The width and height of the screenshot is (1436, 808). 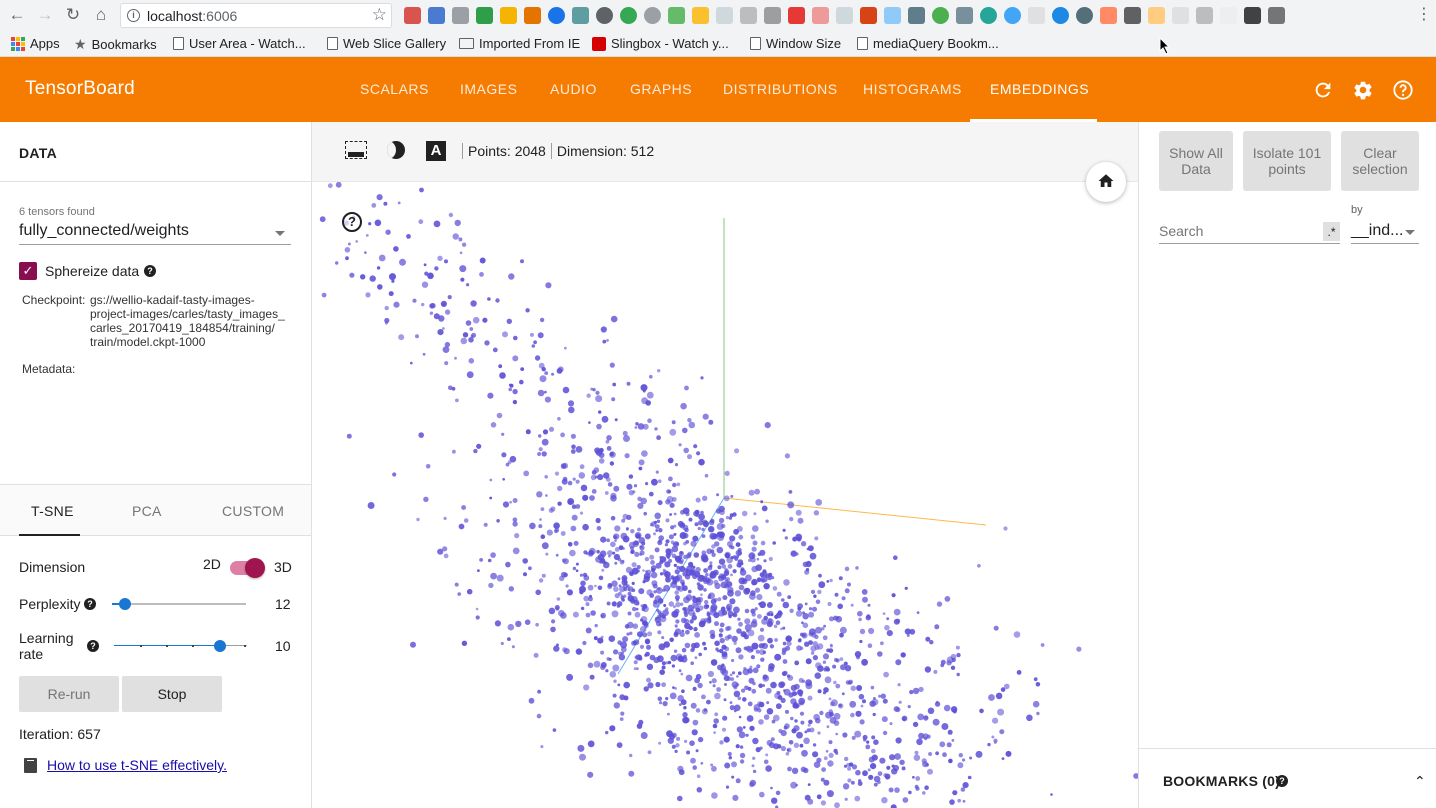 What do you see at coordinates (28, 271) in the screenshot?
I see `sphereize-checkbox: ✓` at bounding box center [28, 271].